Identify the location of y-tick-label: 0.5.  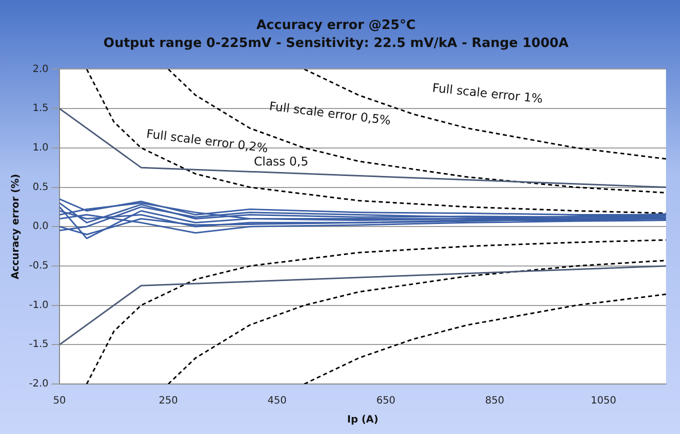
(40, 187).